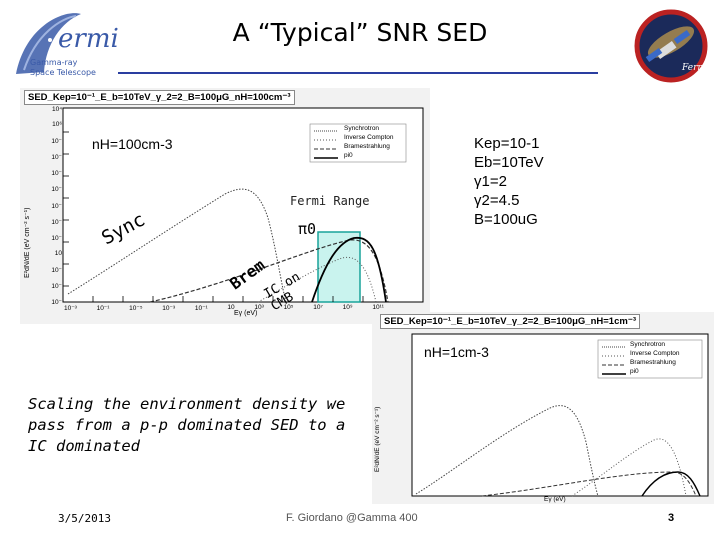 The image size is (720, 540). Describe the element at coordinates (634, 371) in the screenshot. I see `legend-pi0-2: pi0` at that location.